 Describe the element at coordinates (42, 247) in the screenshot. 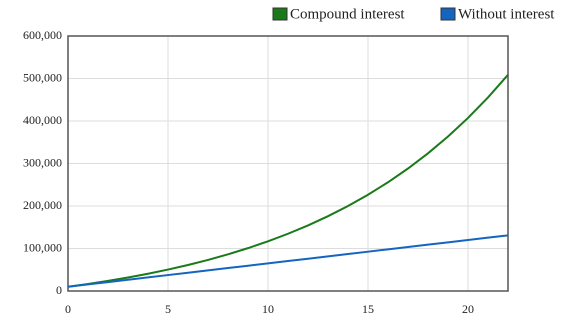

I see `y-tick-label: 100,000` at that location.